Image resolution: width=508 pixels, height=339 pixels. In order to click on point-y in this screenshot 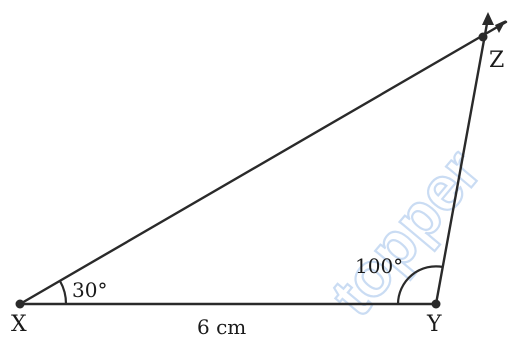, I will do `click(436, 304)`.